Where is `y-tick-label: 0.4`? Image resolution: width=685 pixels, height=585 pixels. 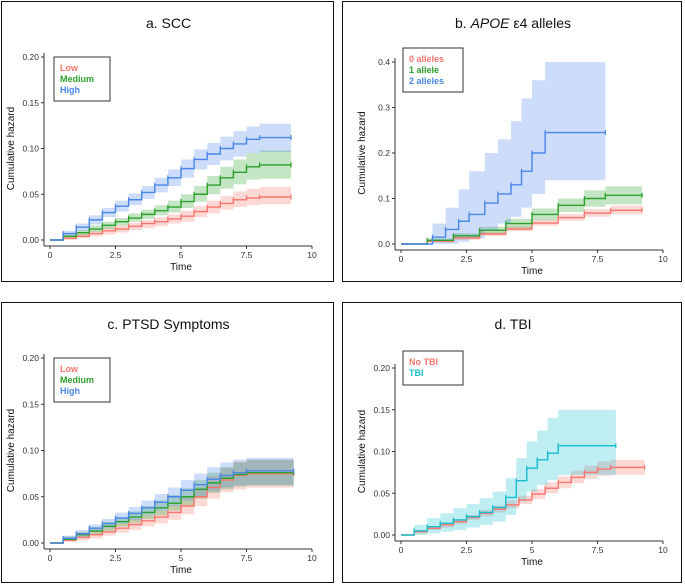 y-tick-label: 0.4 is located at coordinates (384, 62).